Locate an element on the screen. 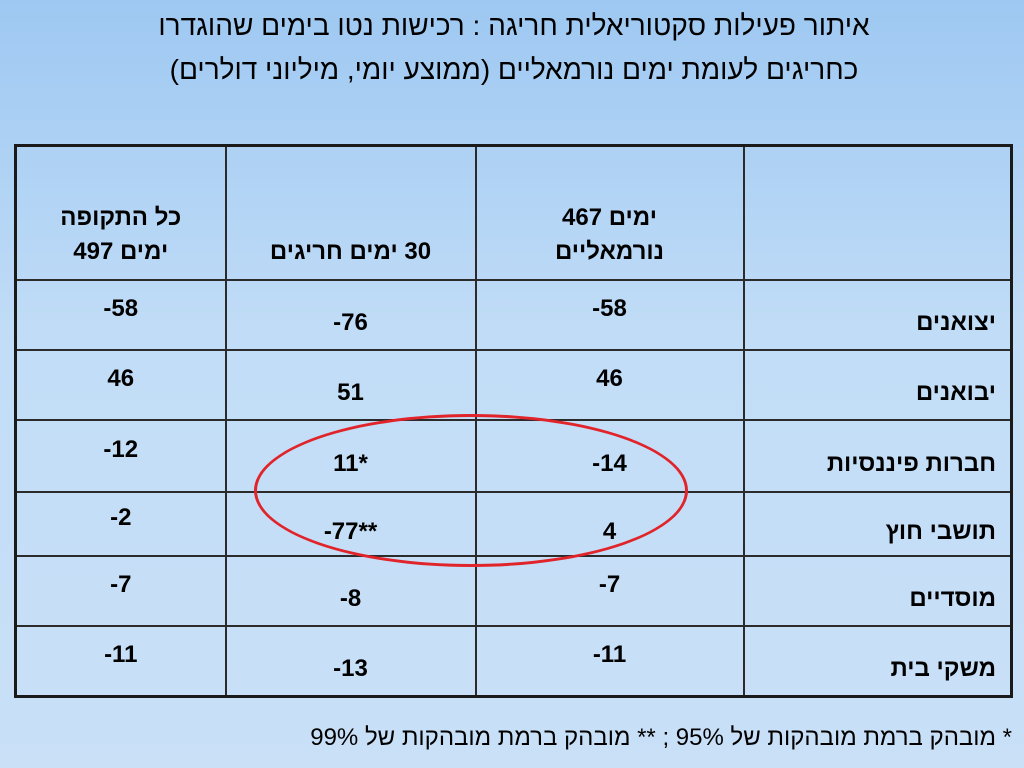 This screenshot has height=768, width=1024. cell-total: -58 is located at coordinates (120, 315).